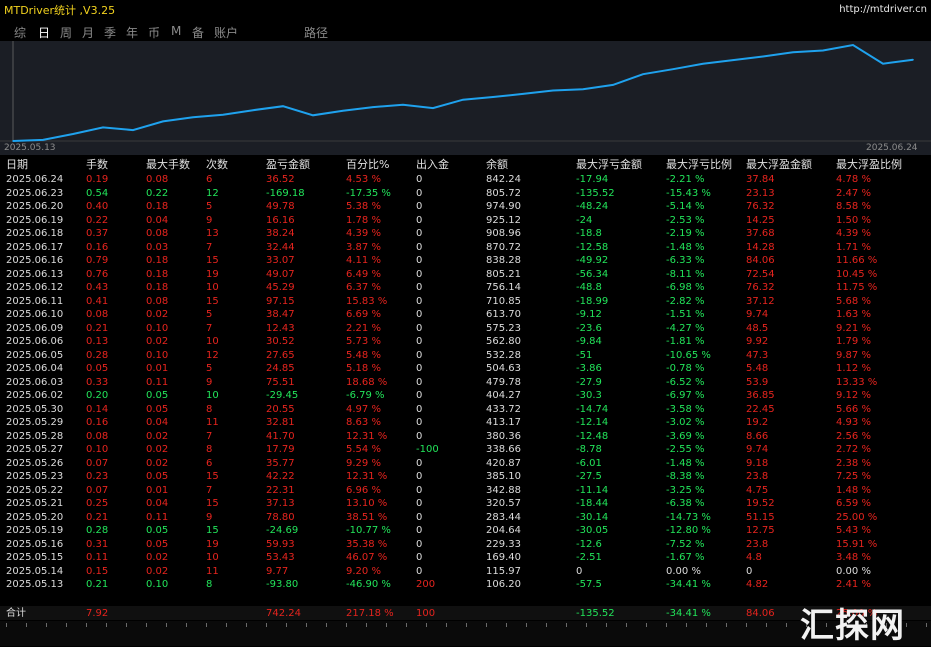 The width and height of the screenshot is (931, 647). I want to click on table-cell: 532.28, so click(503, 355).